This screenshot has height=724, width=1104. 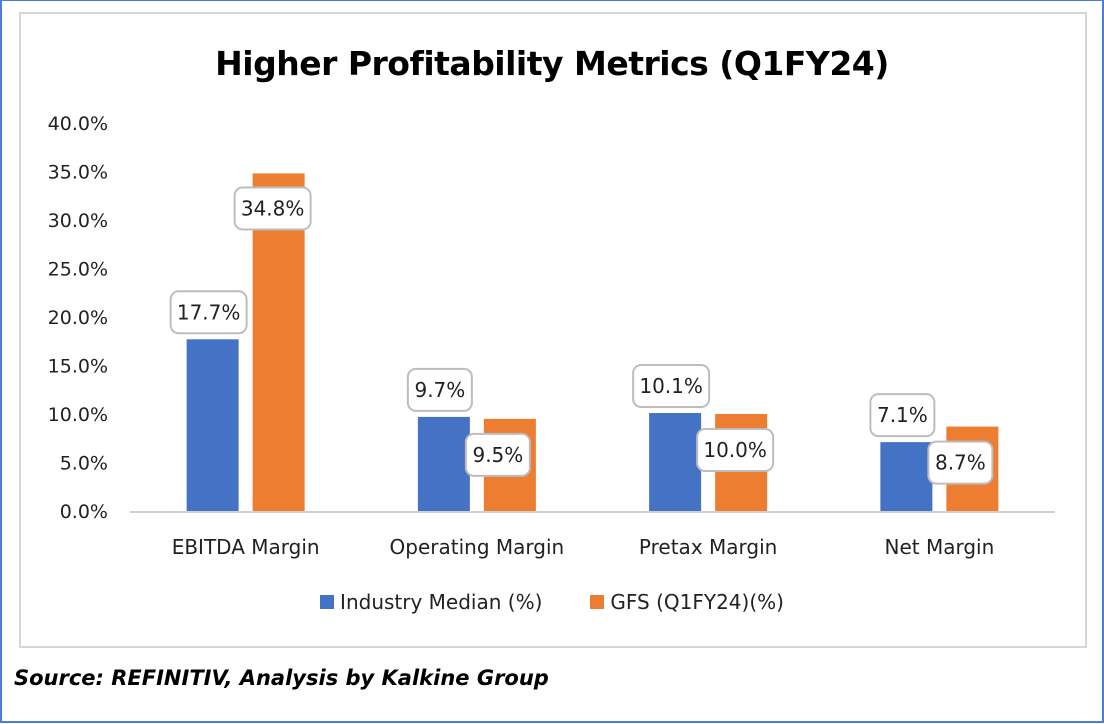 I want to click on data-label-text: 34.8%, so click(x=273, y=208).